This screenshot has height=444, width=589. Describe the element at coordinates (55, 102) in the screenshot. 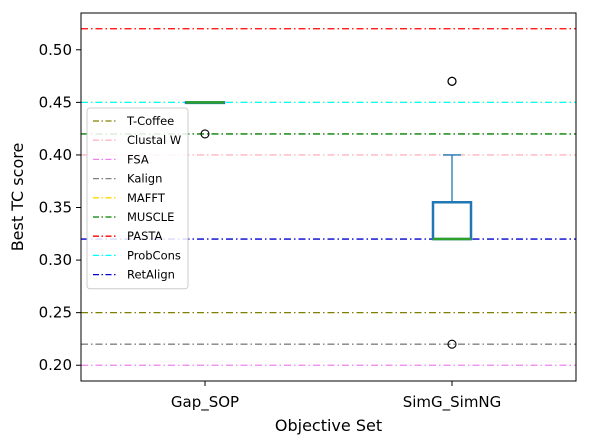

I see `y-tick-label: 0.45` at that location.